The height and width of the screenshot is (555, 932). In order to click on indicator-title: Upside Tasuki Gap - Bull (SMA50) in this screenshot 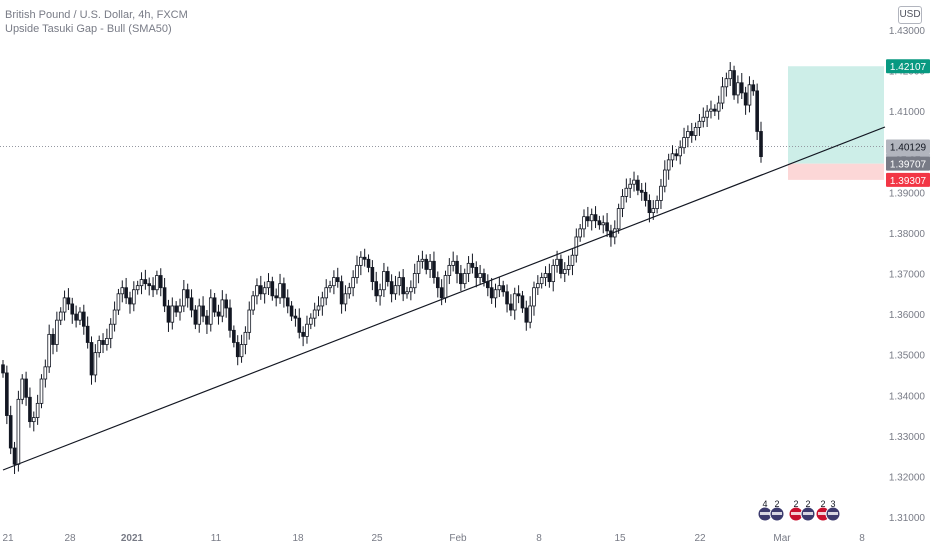, I will do `click(88, 29)`.